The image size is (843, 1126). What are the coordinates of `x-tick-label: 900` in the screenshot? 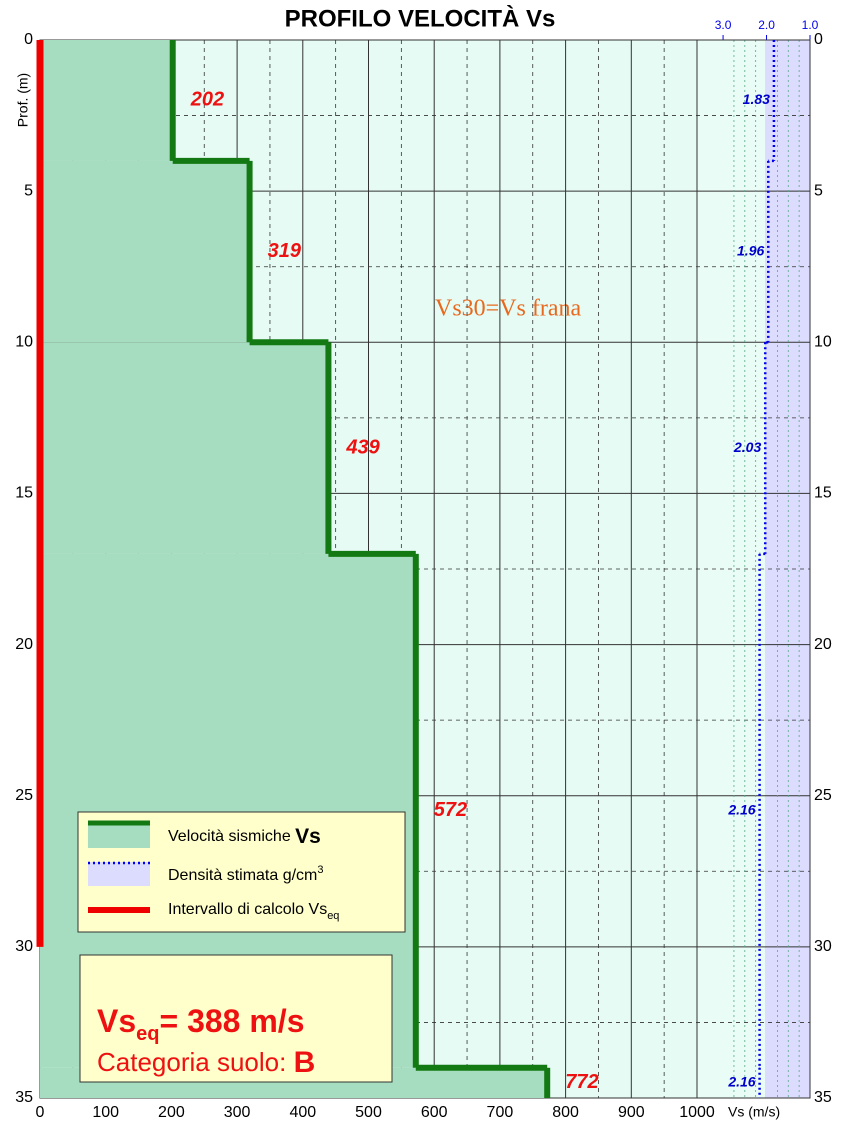 It's located at (631, 1112).